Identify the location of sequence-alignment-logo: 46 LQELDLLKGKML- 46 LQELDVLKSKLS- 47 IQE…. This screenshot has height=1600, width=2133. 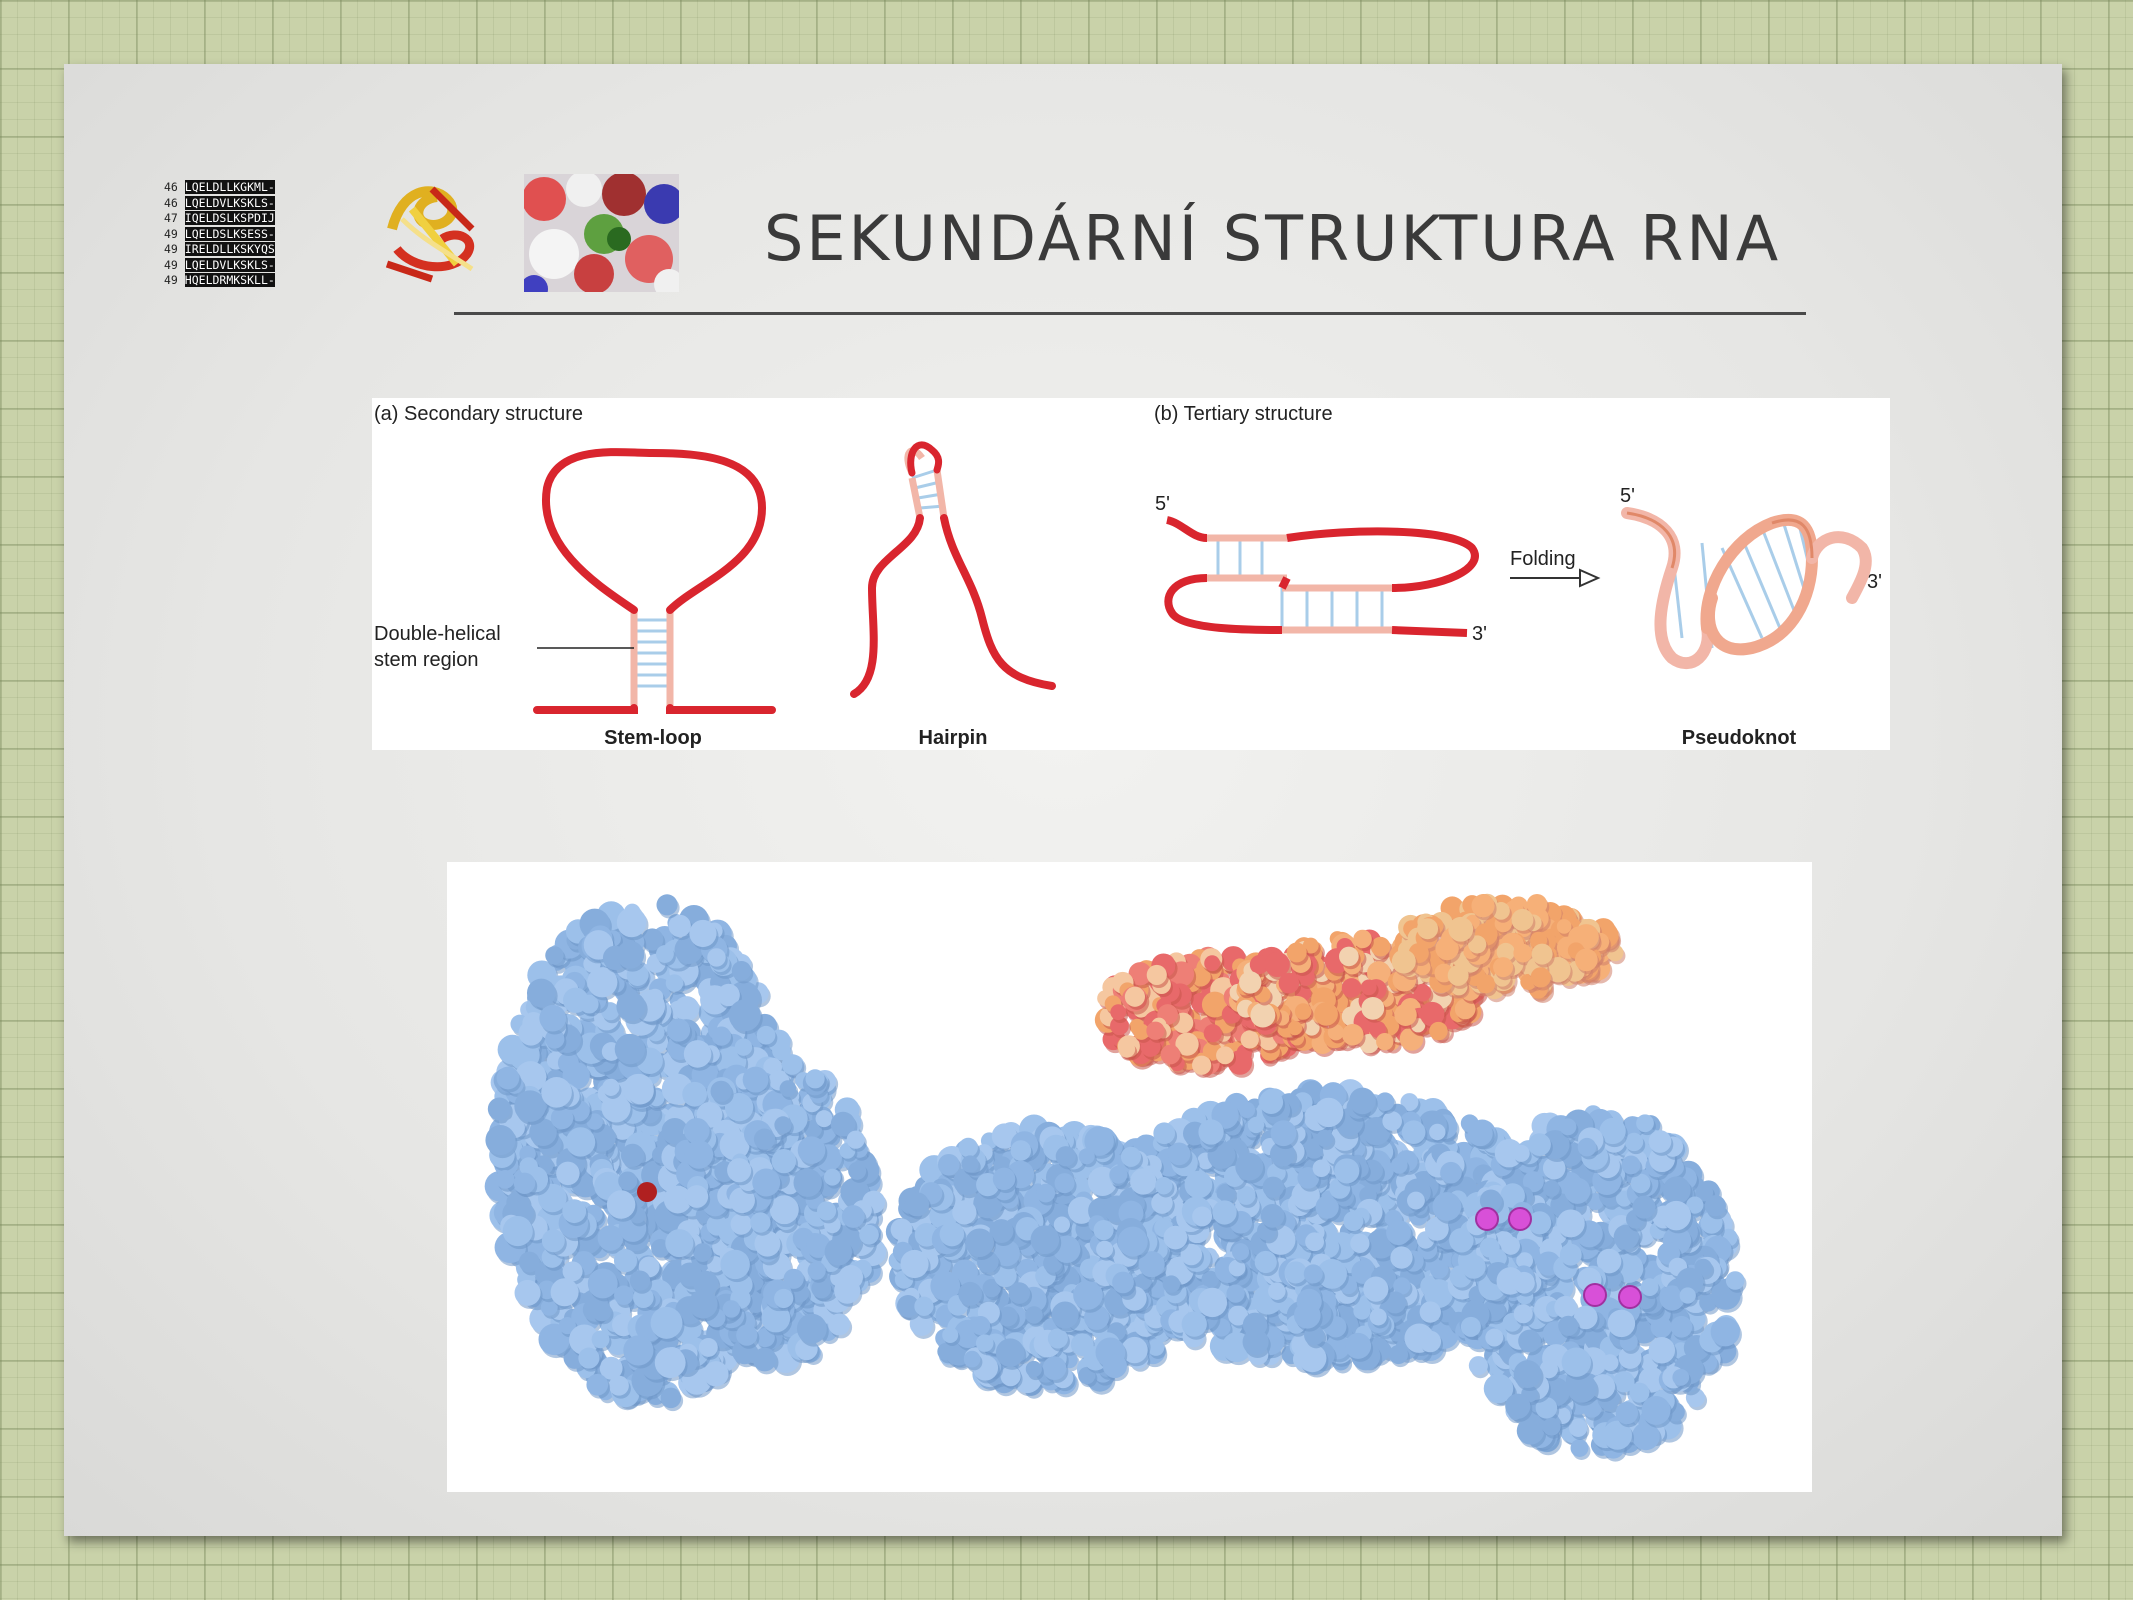
(256, 235).